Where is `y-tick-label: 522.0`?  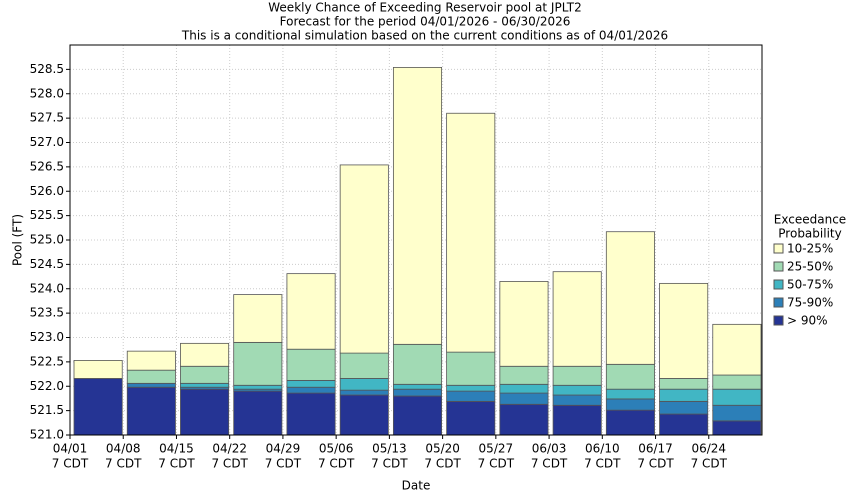 y-tick-label: 522.0 is located at coordinates (47, 386).